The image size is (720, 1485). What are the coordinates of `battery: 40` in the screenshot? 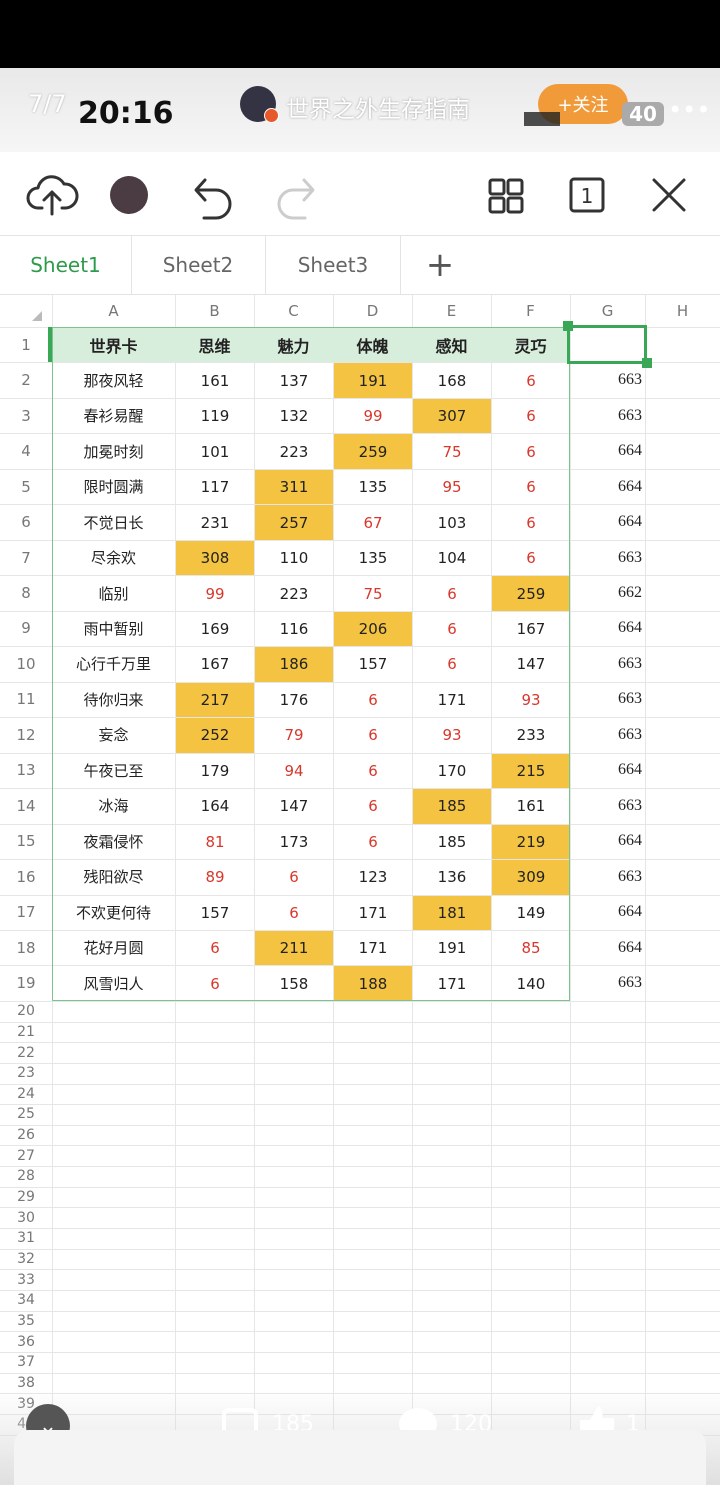 It's located at (643, 114).